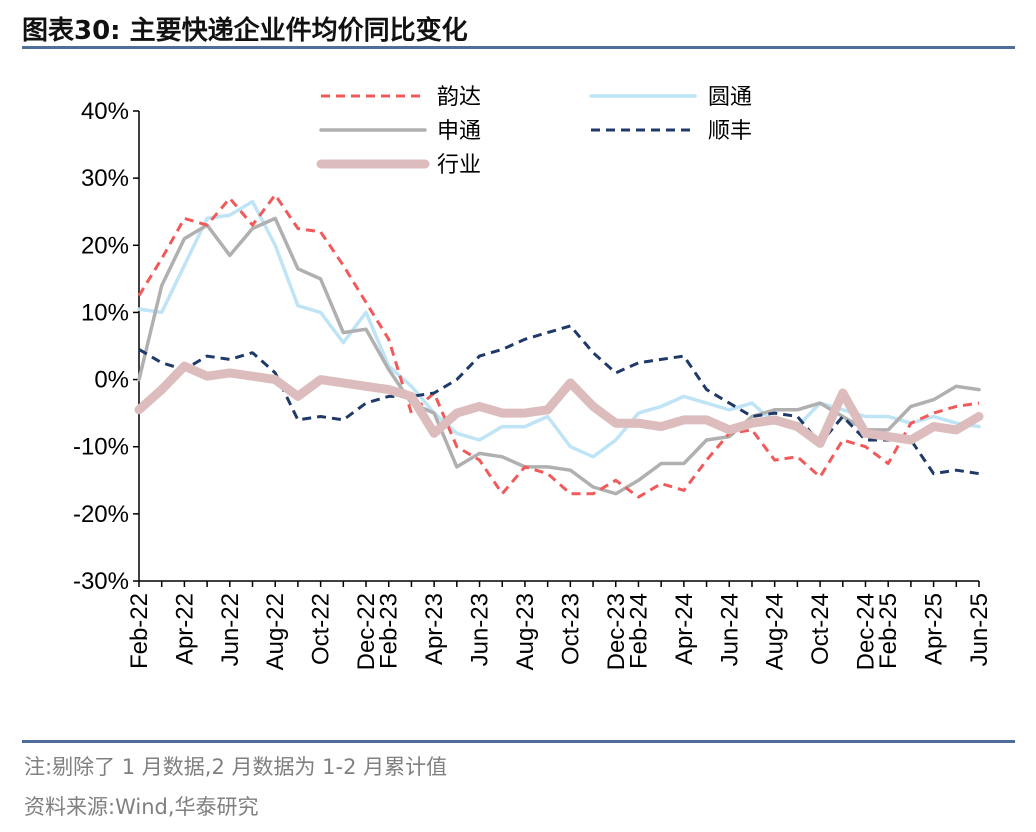 The height and width of the screenshot is (832, 1036). Describe the element at coordinates (184, 629) in the screenshot. I see `x-tick-label: Apr-22` at that location.